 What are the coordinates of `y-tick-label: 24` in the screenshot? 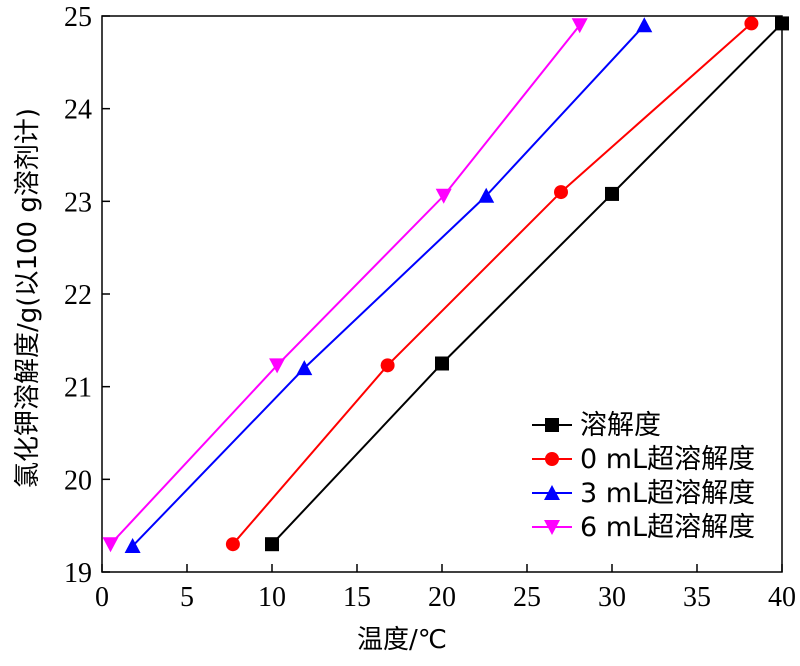 It's located at (78, 110).